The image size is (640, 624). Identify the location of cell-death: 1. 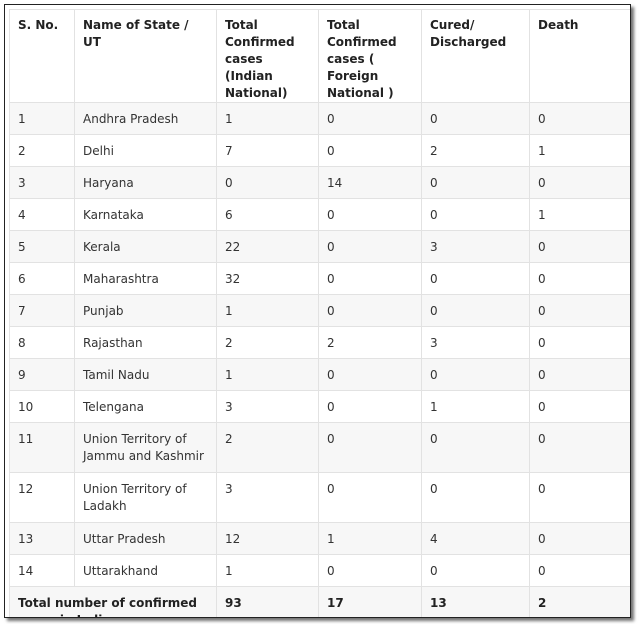
(579, 214).